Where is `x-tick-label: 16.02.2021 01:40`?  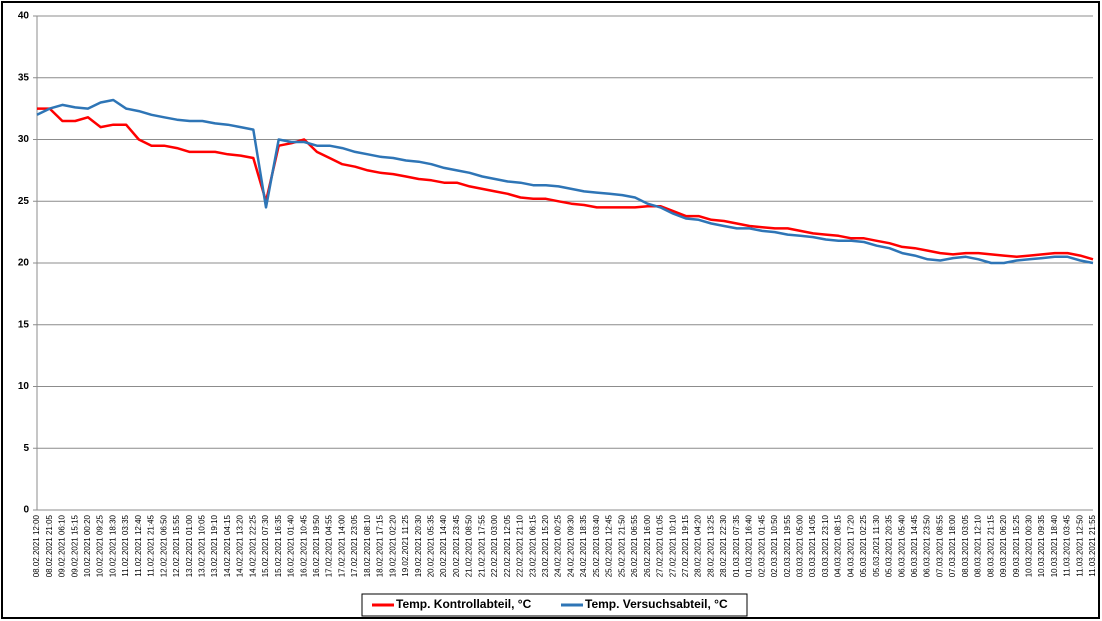 x-tick-label: 16.02.2021 01:40 is located at coordinates (291, 545).